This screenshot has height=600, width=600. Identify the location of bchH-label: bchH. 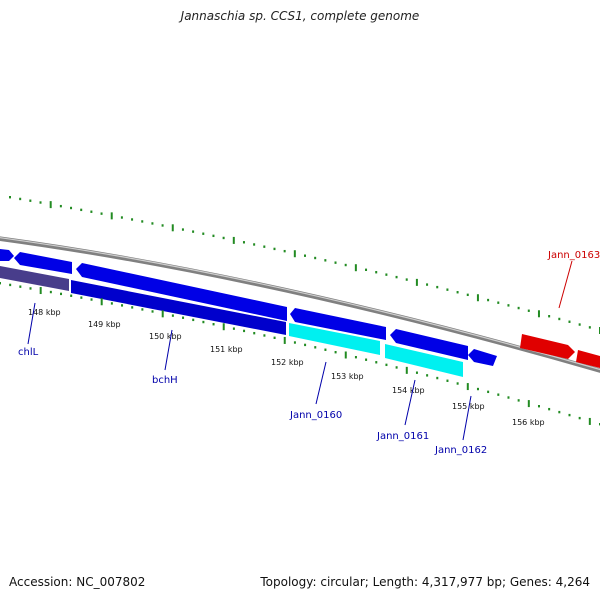
(165, 380).